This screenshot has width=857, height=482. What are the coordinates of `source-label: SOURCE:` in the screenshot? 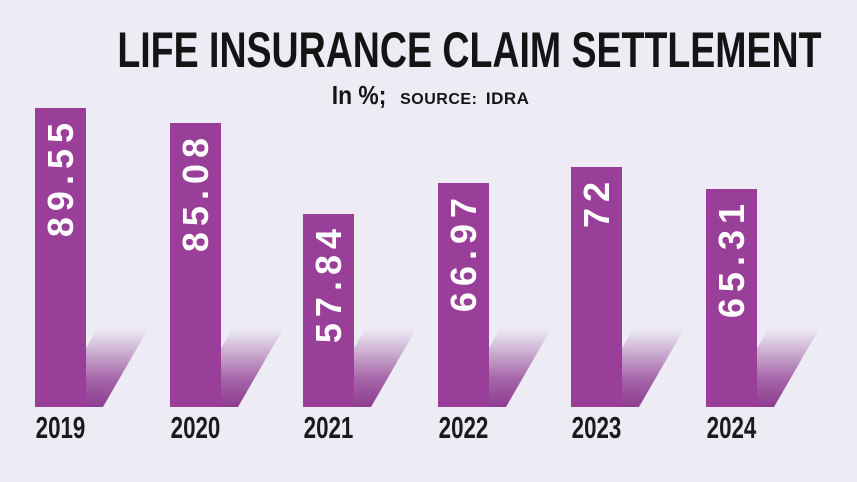 It's located at (439, 99).